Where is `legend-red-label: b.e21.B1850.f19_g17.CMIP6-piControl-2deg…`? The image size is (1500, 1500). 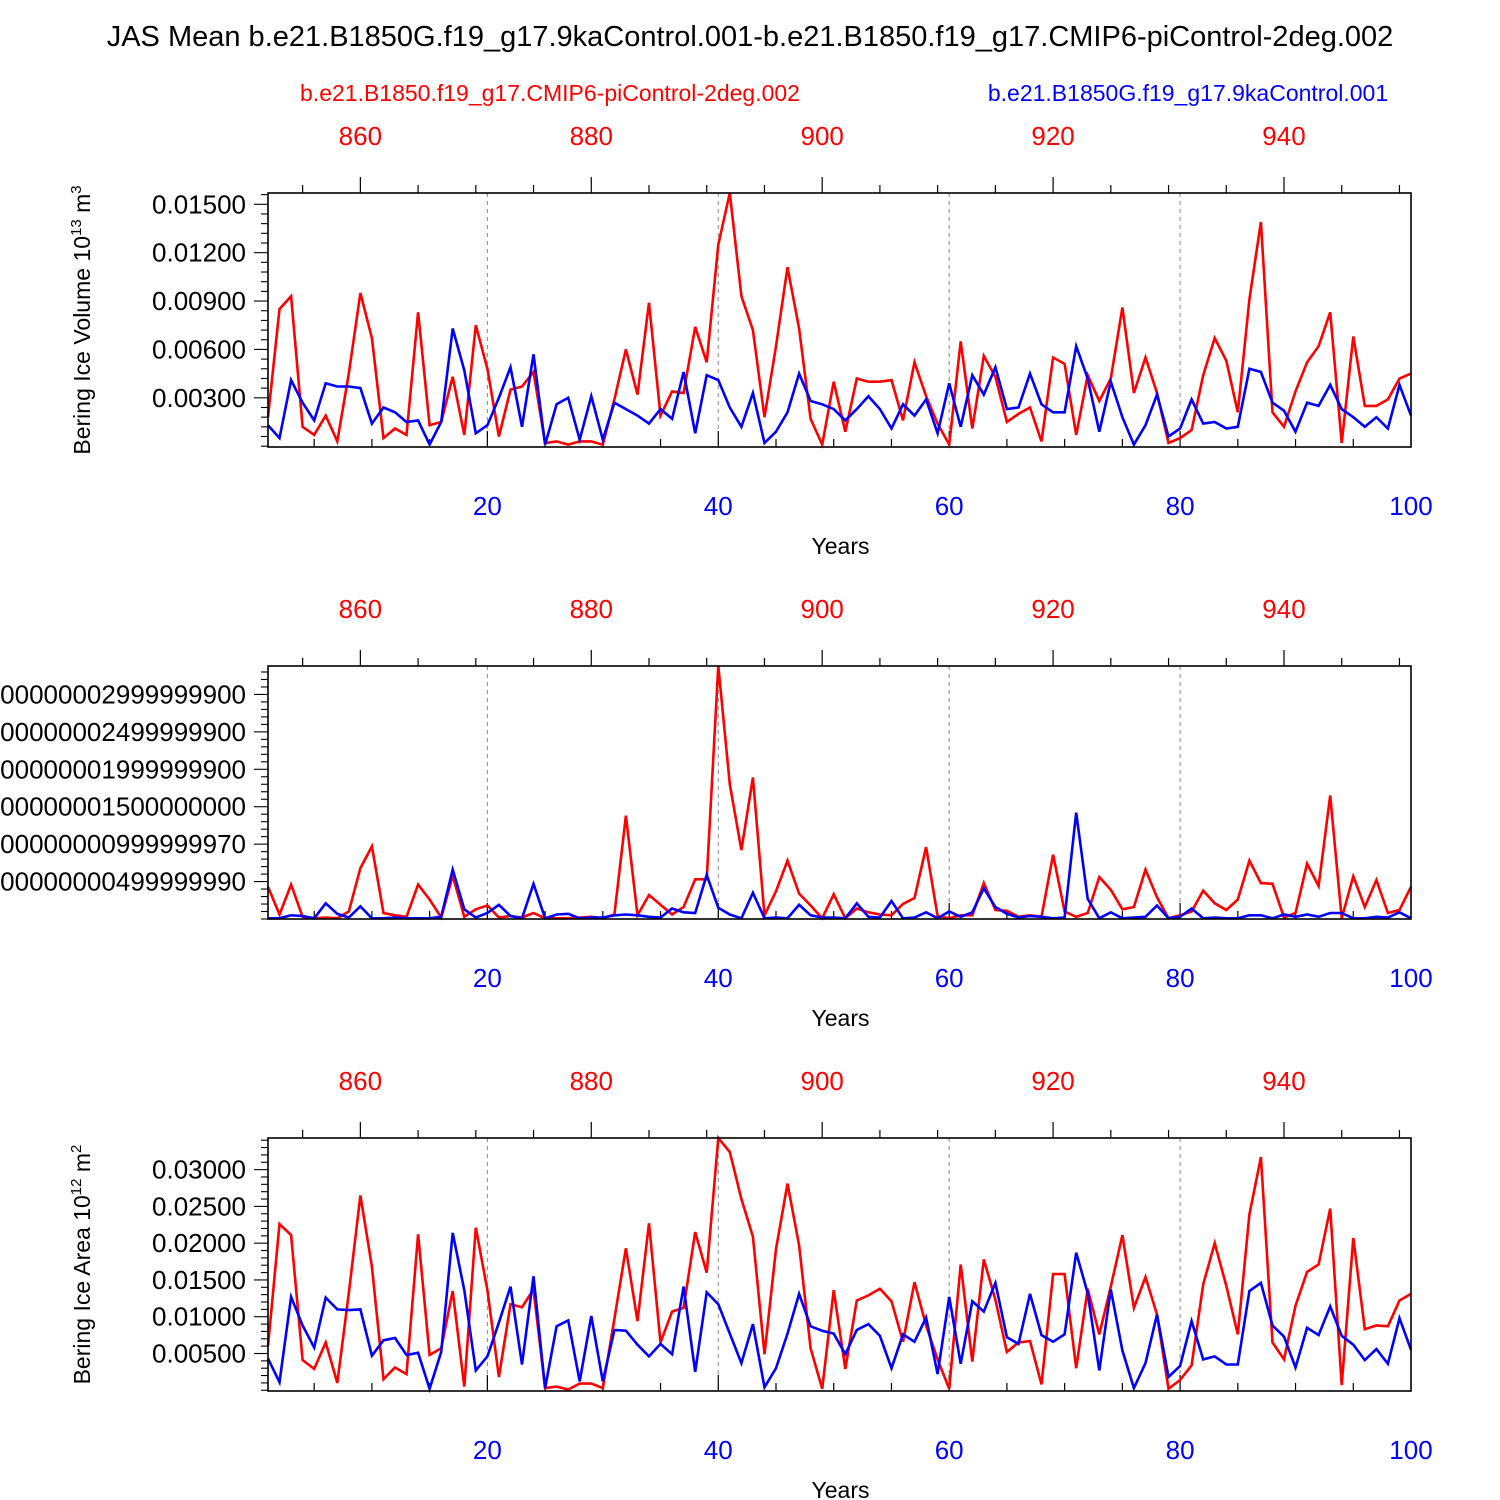 legend-red-label: b.e21.B1850.f19_g17.CMIP6-piControl-2deg… is located at coordinates (550, 93).